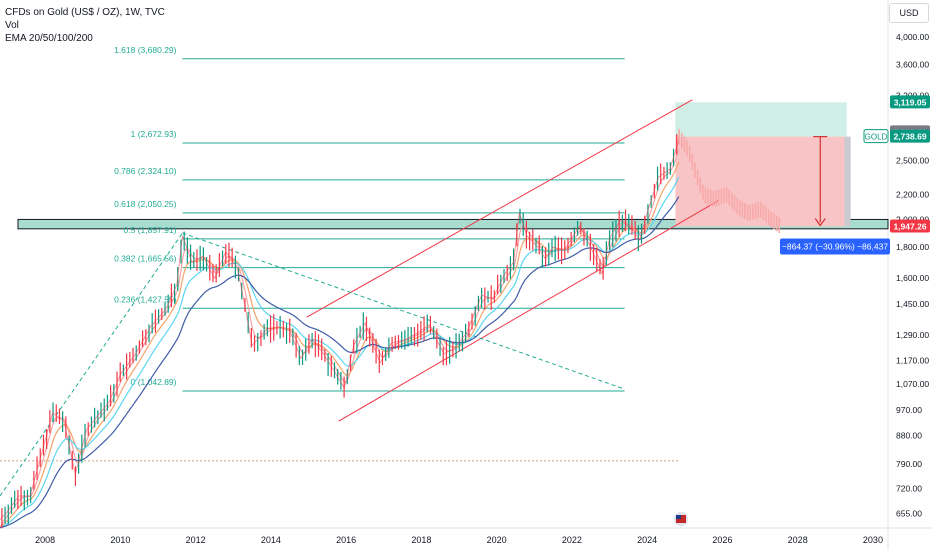 The width and height of the screenshot is (932, 550). I want to click on support-zone, so click(453, 224).